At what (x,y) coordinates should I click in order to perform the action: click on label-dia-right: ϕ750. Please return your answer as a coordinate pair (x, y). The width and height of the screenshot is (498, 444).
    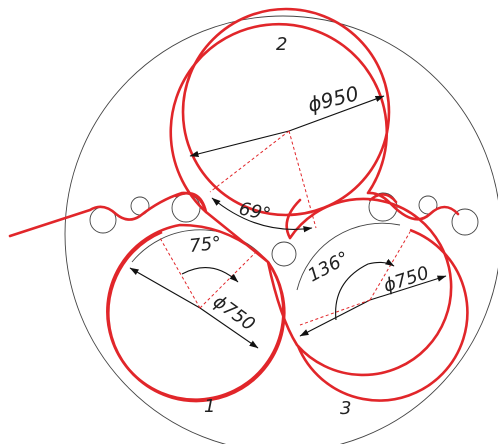
    Looking at the image, I should click on (406, 279).